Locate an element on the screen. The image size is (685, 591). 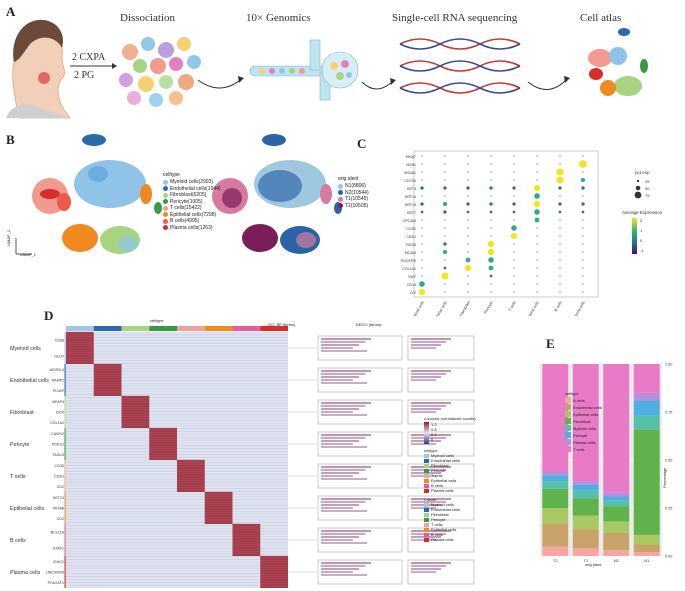
dotplot-gene-label: KRT5 is located at coordinates (411, 189).